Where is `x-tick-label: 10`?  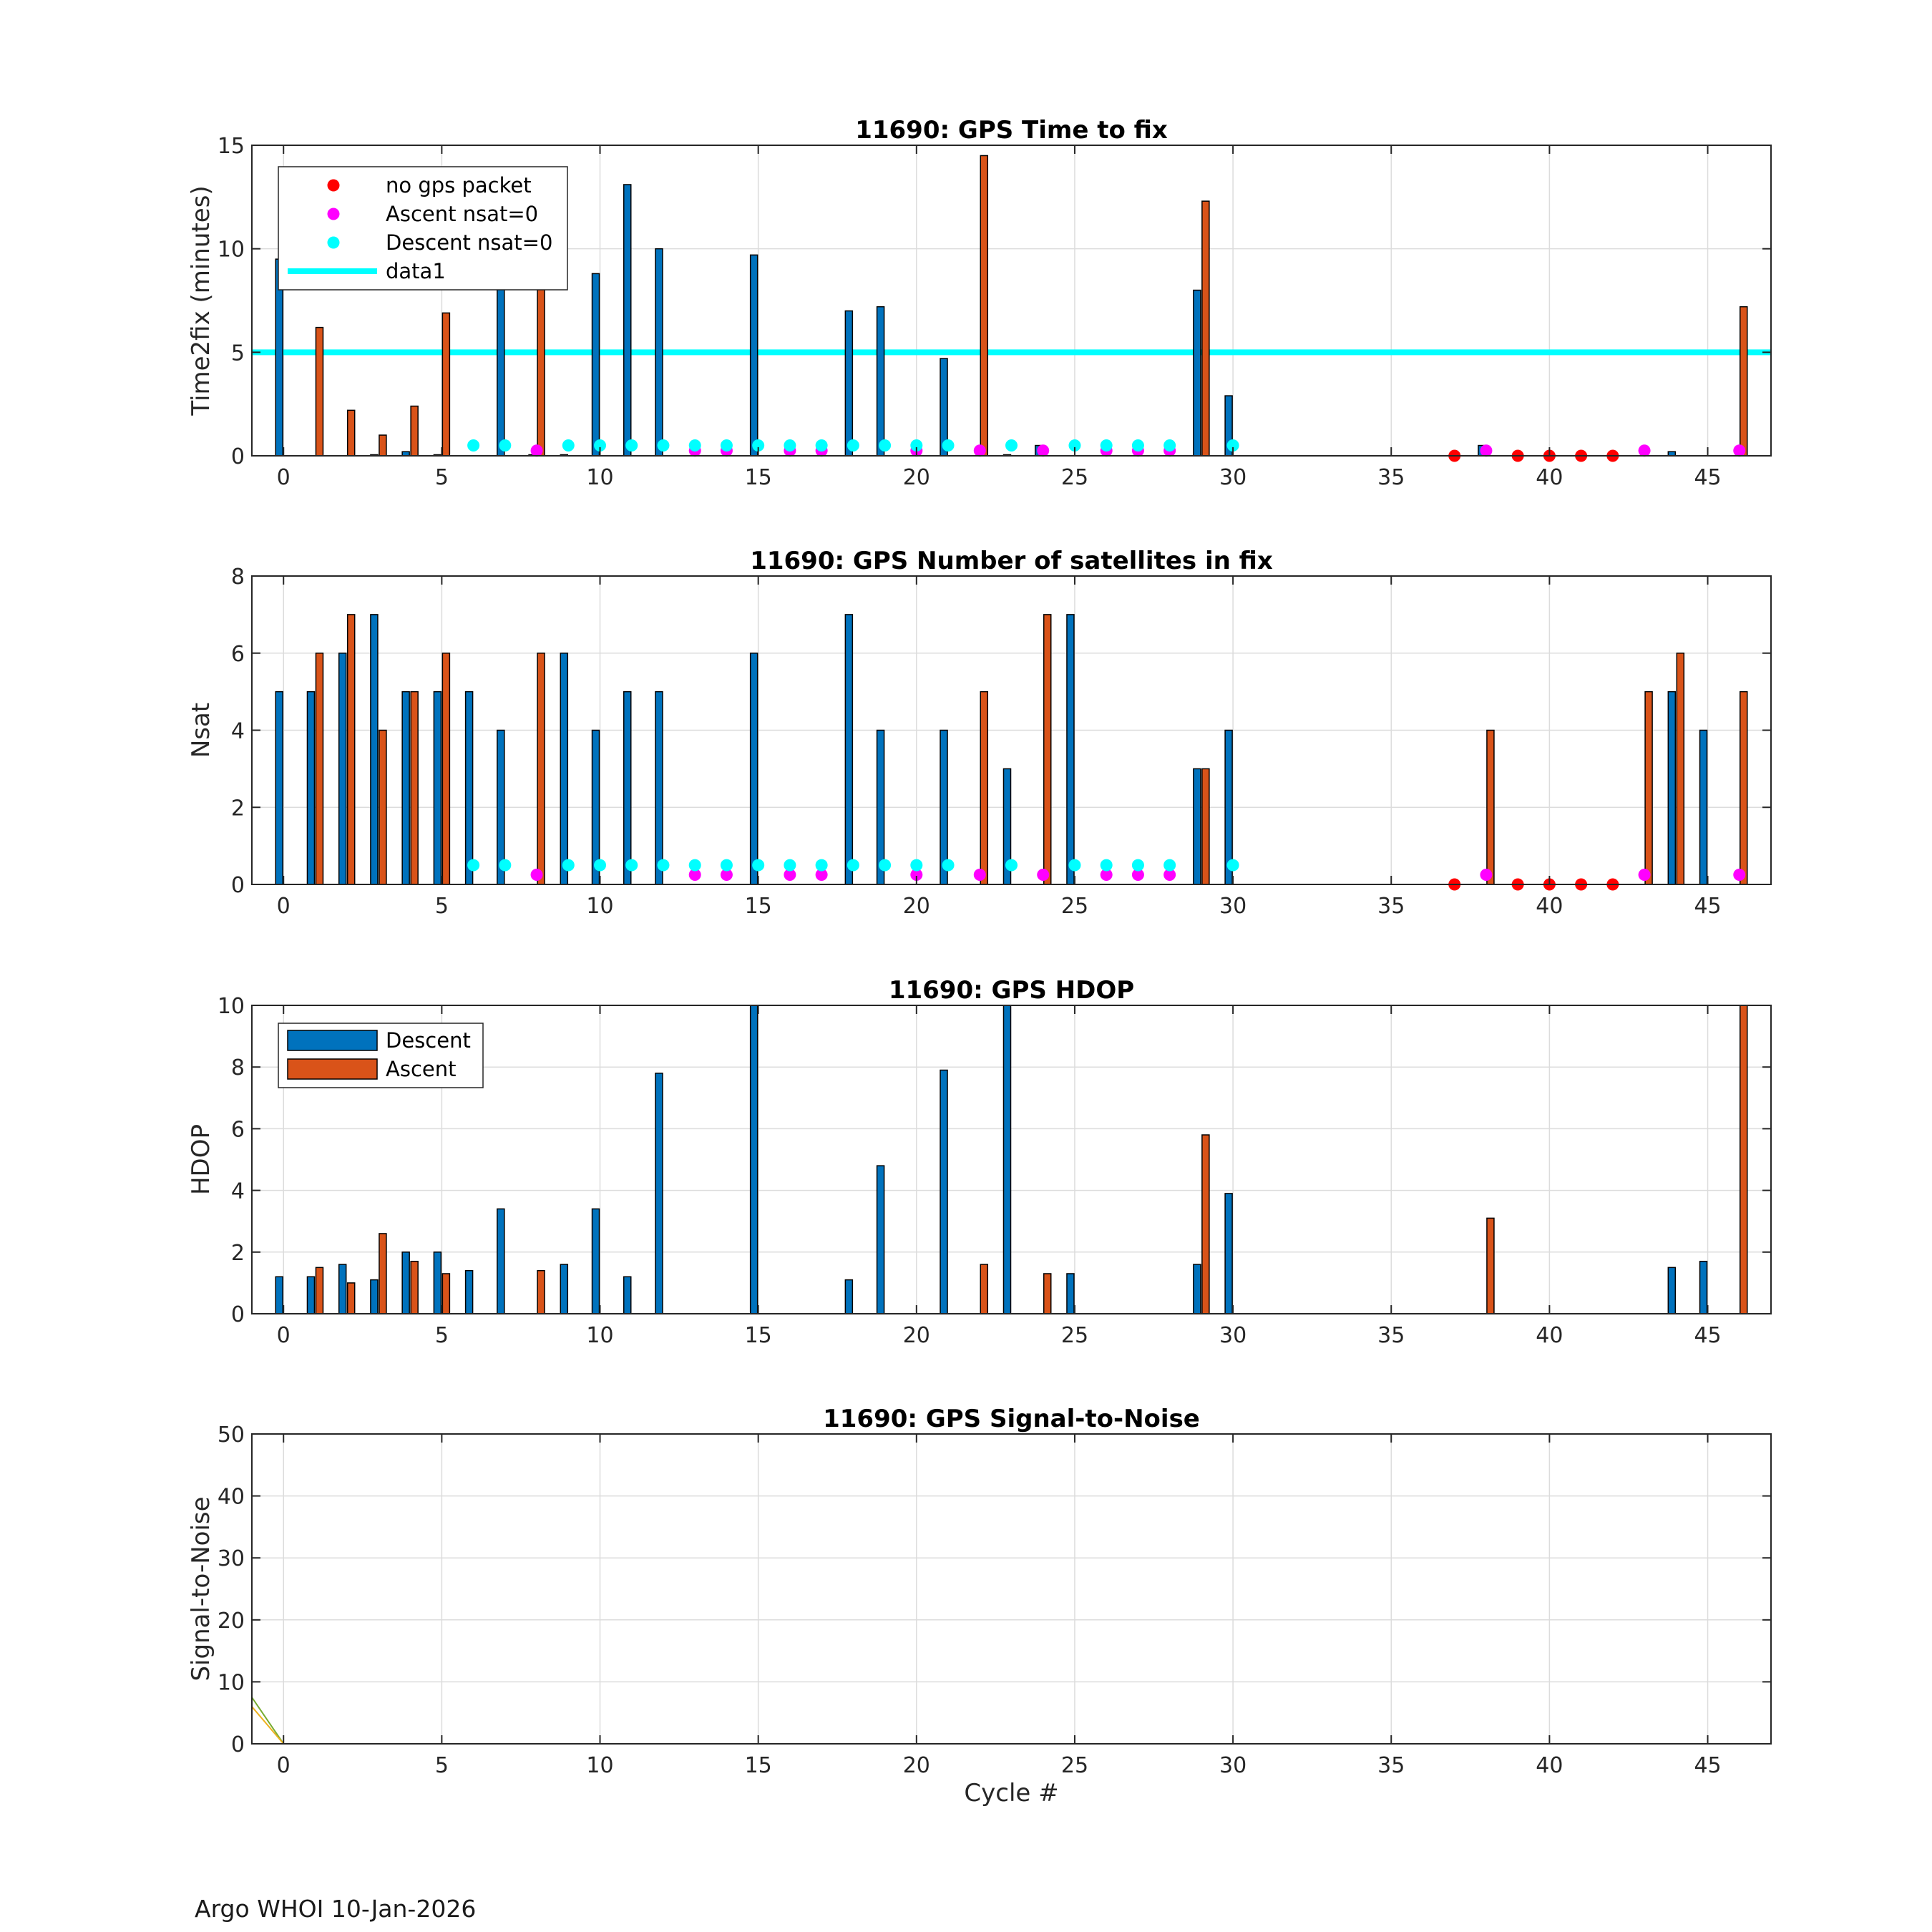
x-tick-label: 10 is located at coordinates (599, 906).